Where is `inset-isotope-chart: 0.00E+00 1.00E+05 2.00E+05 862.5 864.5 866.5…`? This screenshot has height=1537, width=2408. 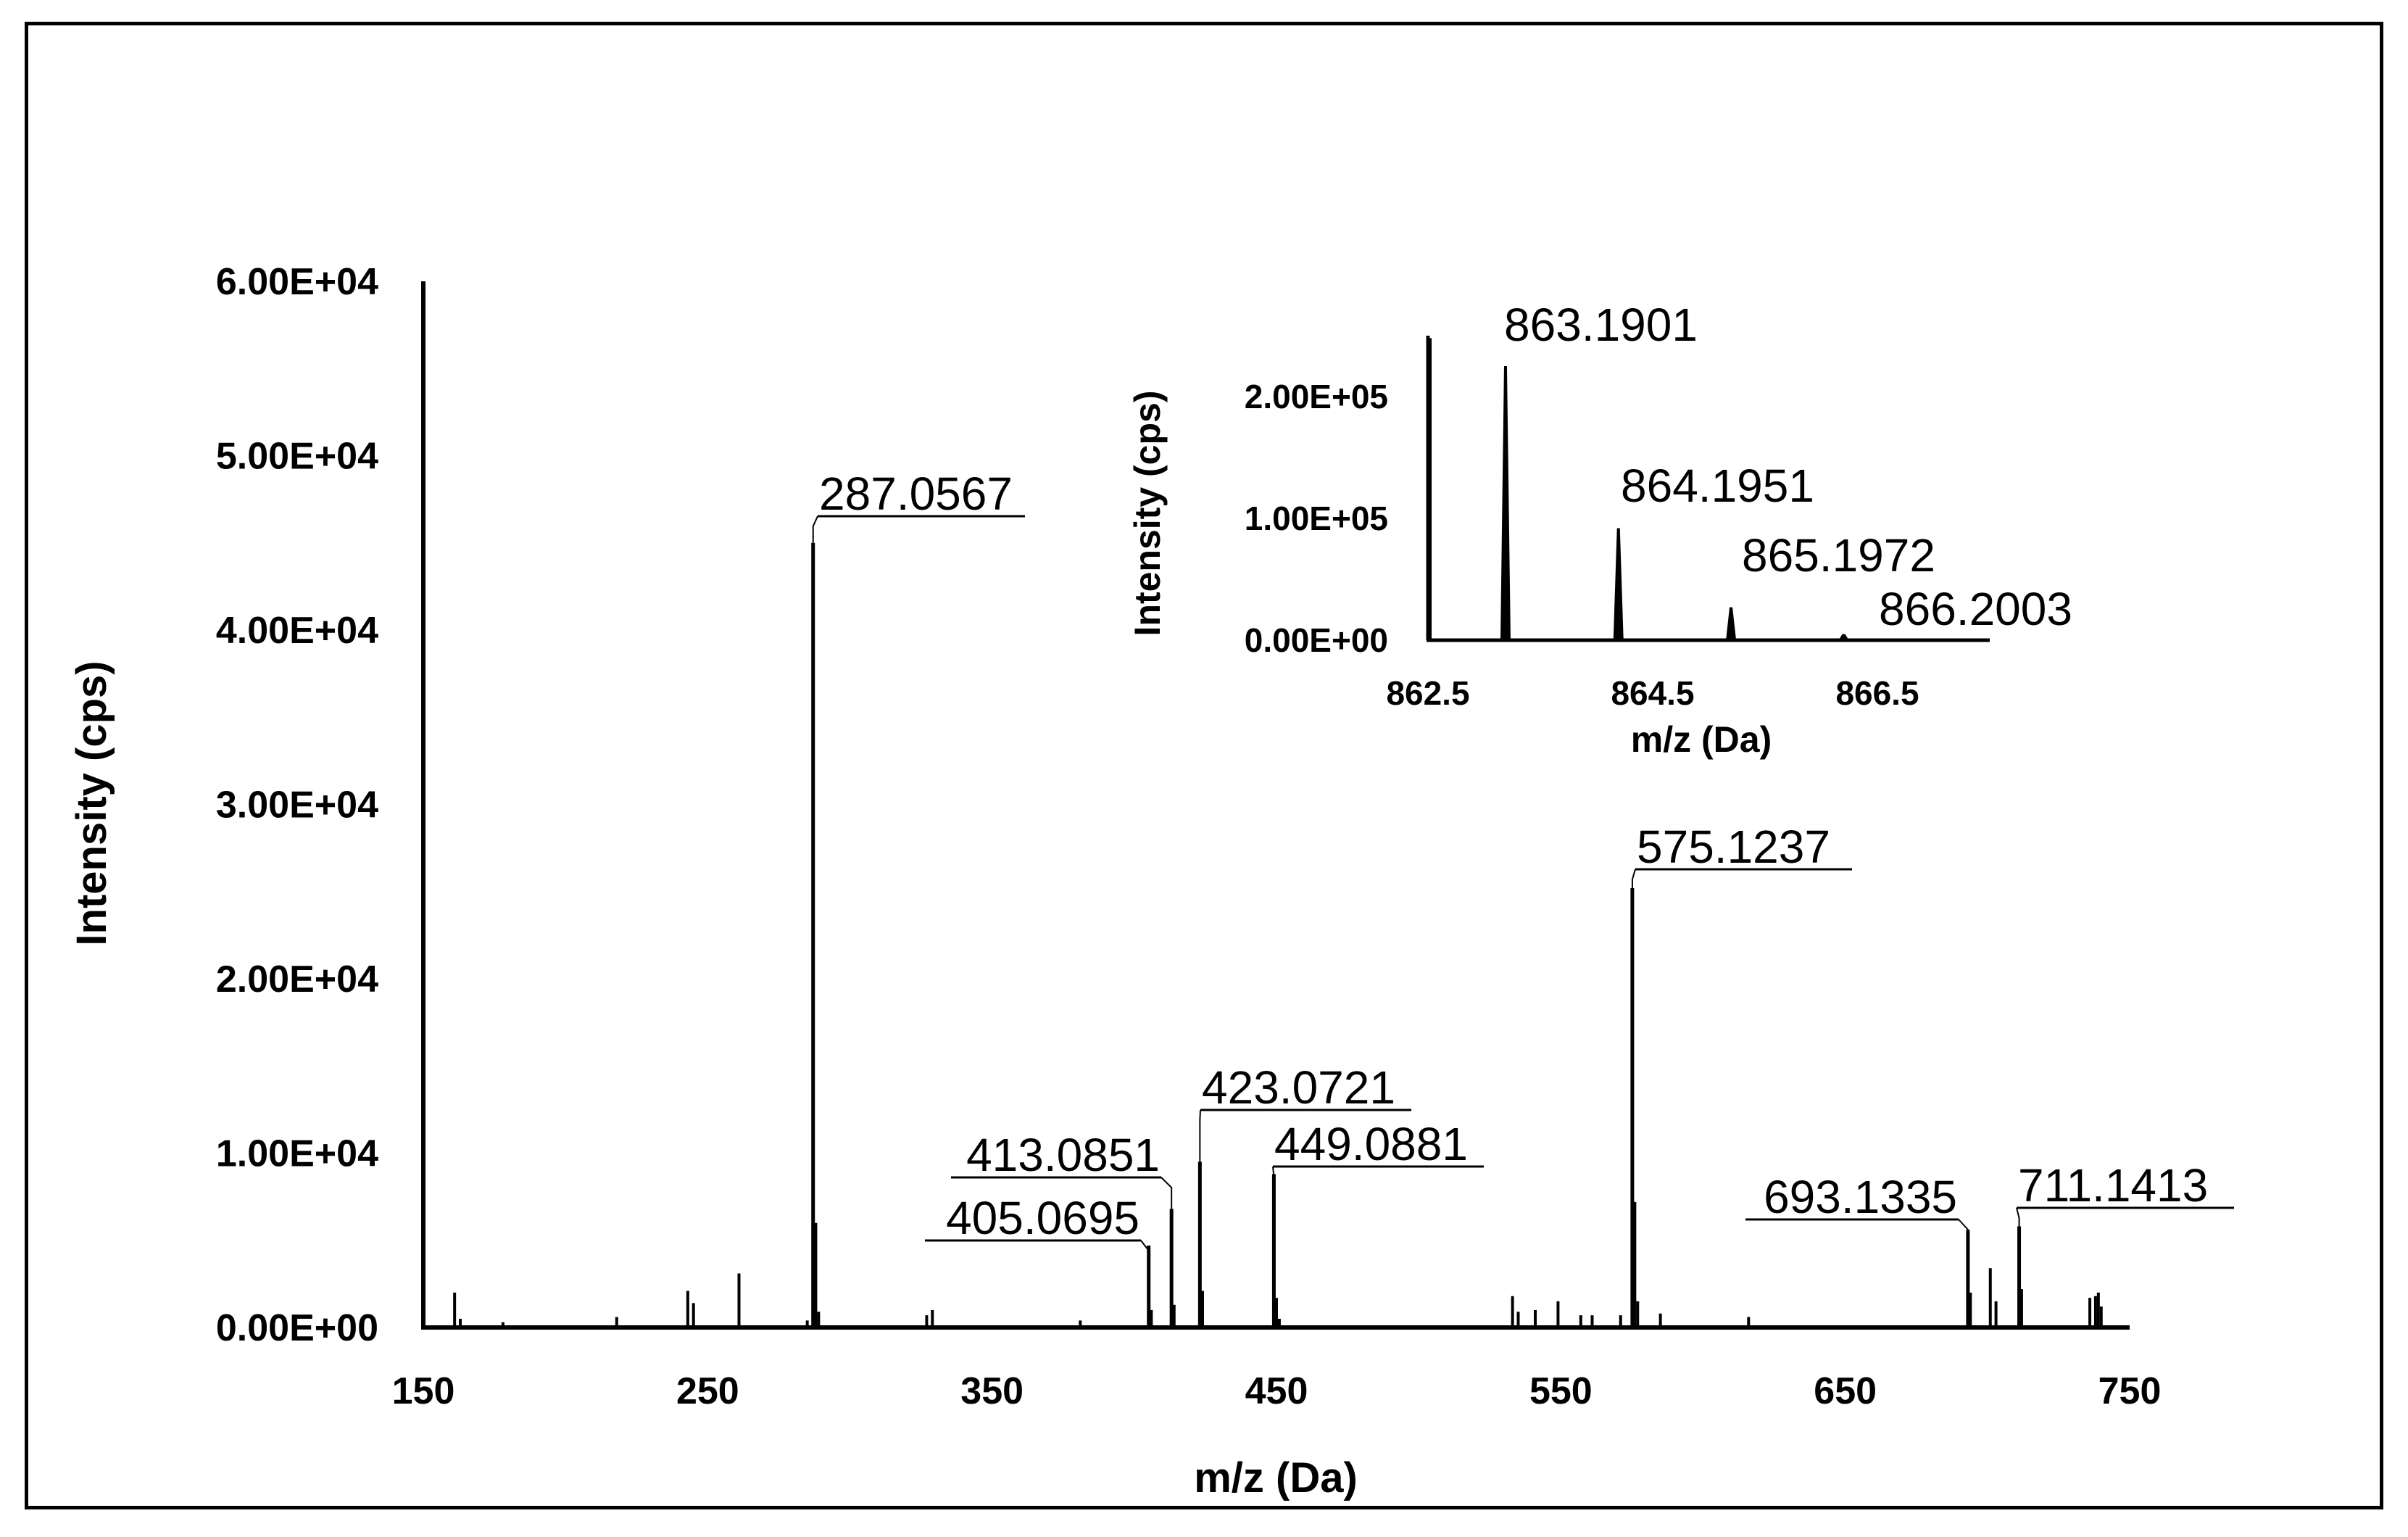
inset-isotope-chart: 0.00E+00 1.00E+05 2.00E+05 862.5 864.5 866.5… is located at coordinates (1599, 529).